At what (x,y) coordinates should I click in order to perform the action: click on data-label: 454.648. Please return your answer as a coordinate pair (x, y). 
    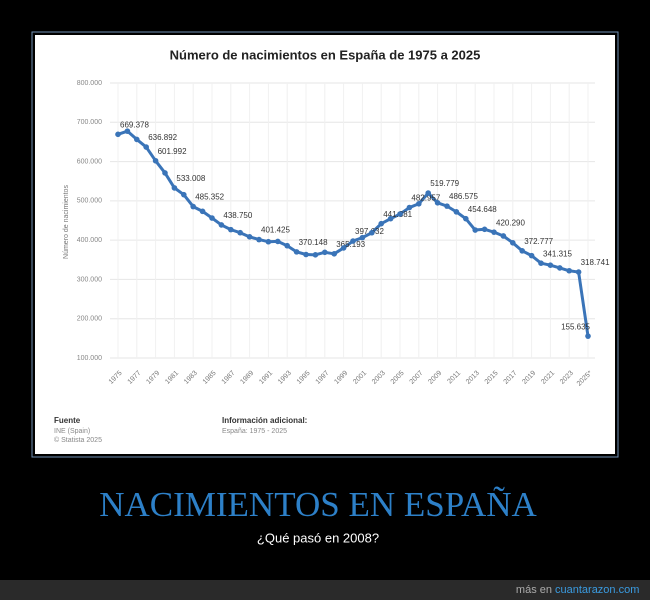
    Looking at the image, I should click on (482, 209).